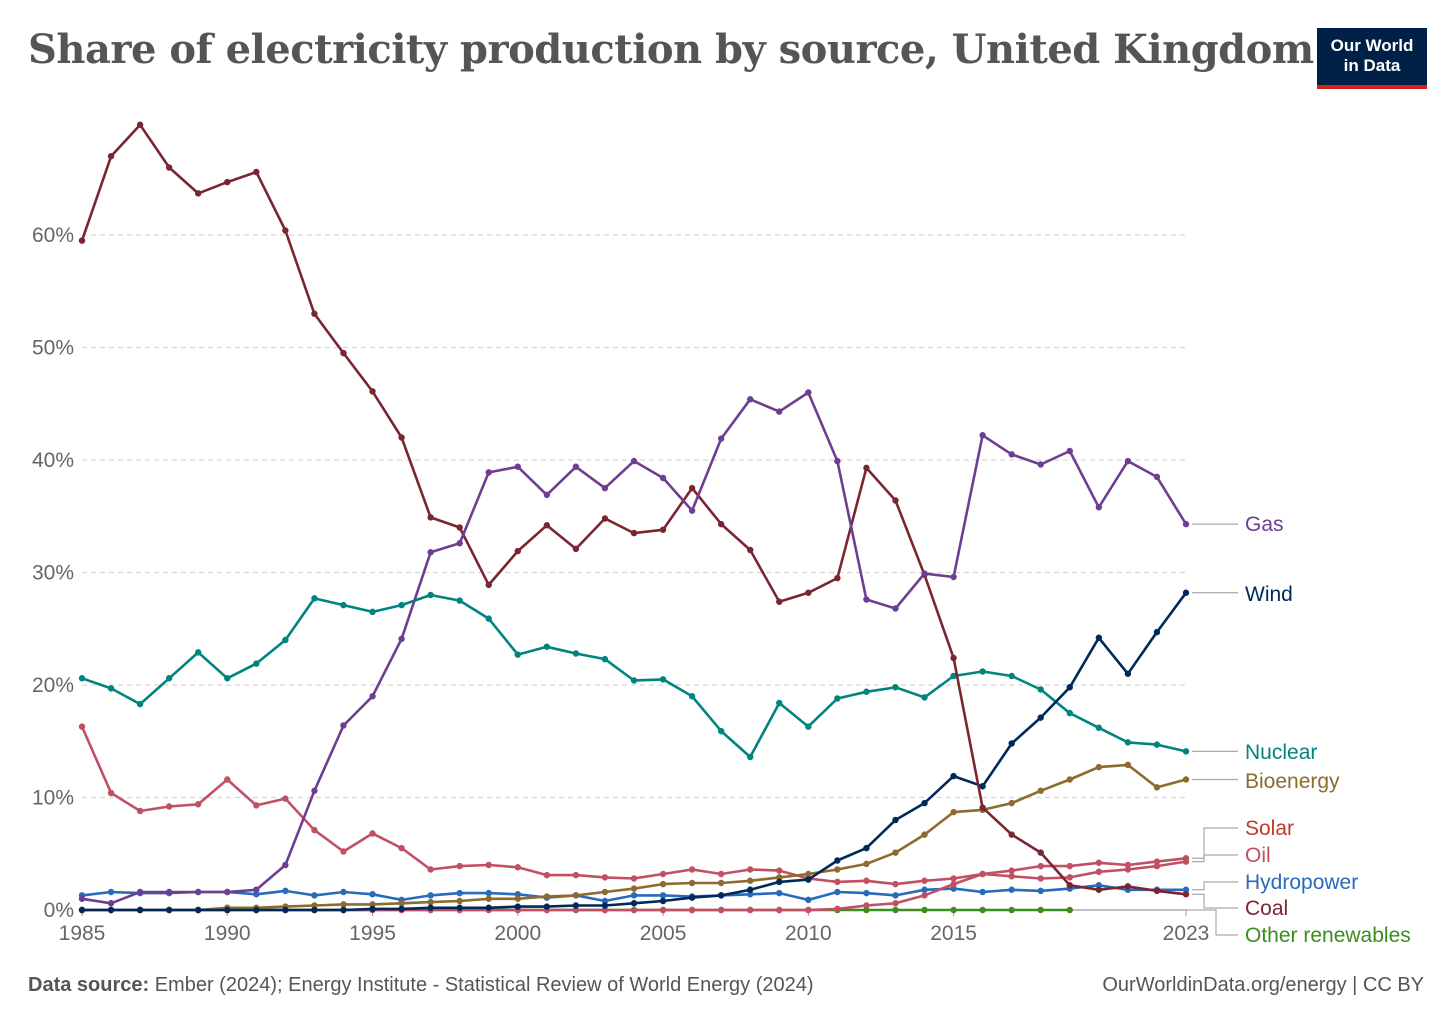 The image size is (1456, 1028). What do you see at coordinates (634, 676) in the screenshot?
I see `series-line-nuclear` at bounding box center [634, 676].